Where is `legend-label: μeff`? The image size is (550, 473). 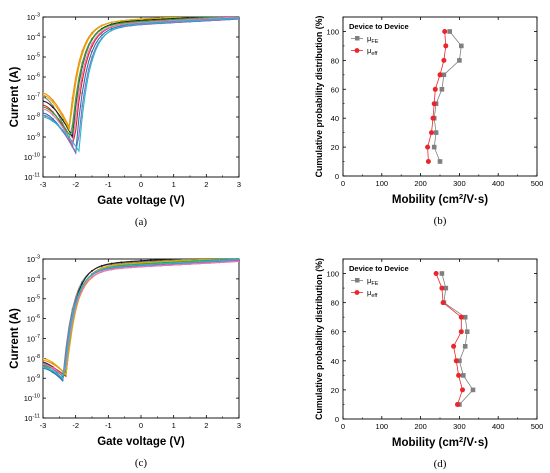
legend-label: μeff is located at coordinates (372, 51).